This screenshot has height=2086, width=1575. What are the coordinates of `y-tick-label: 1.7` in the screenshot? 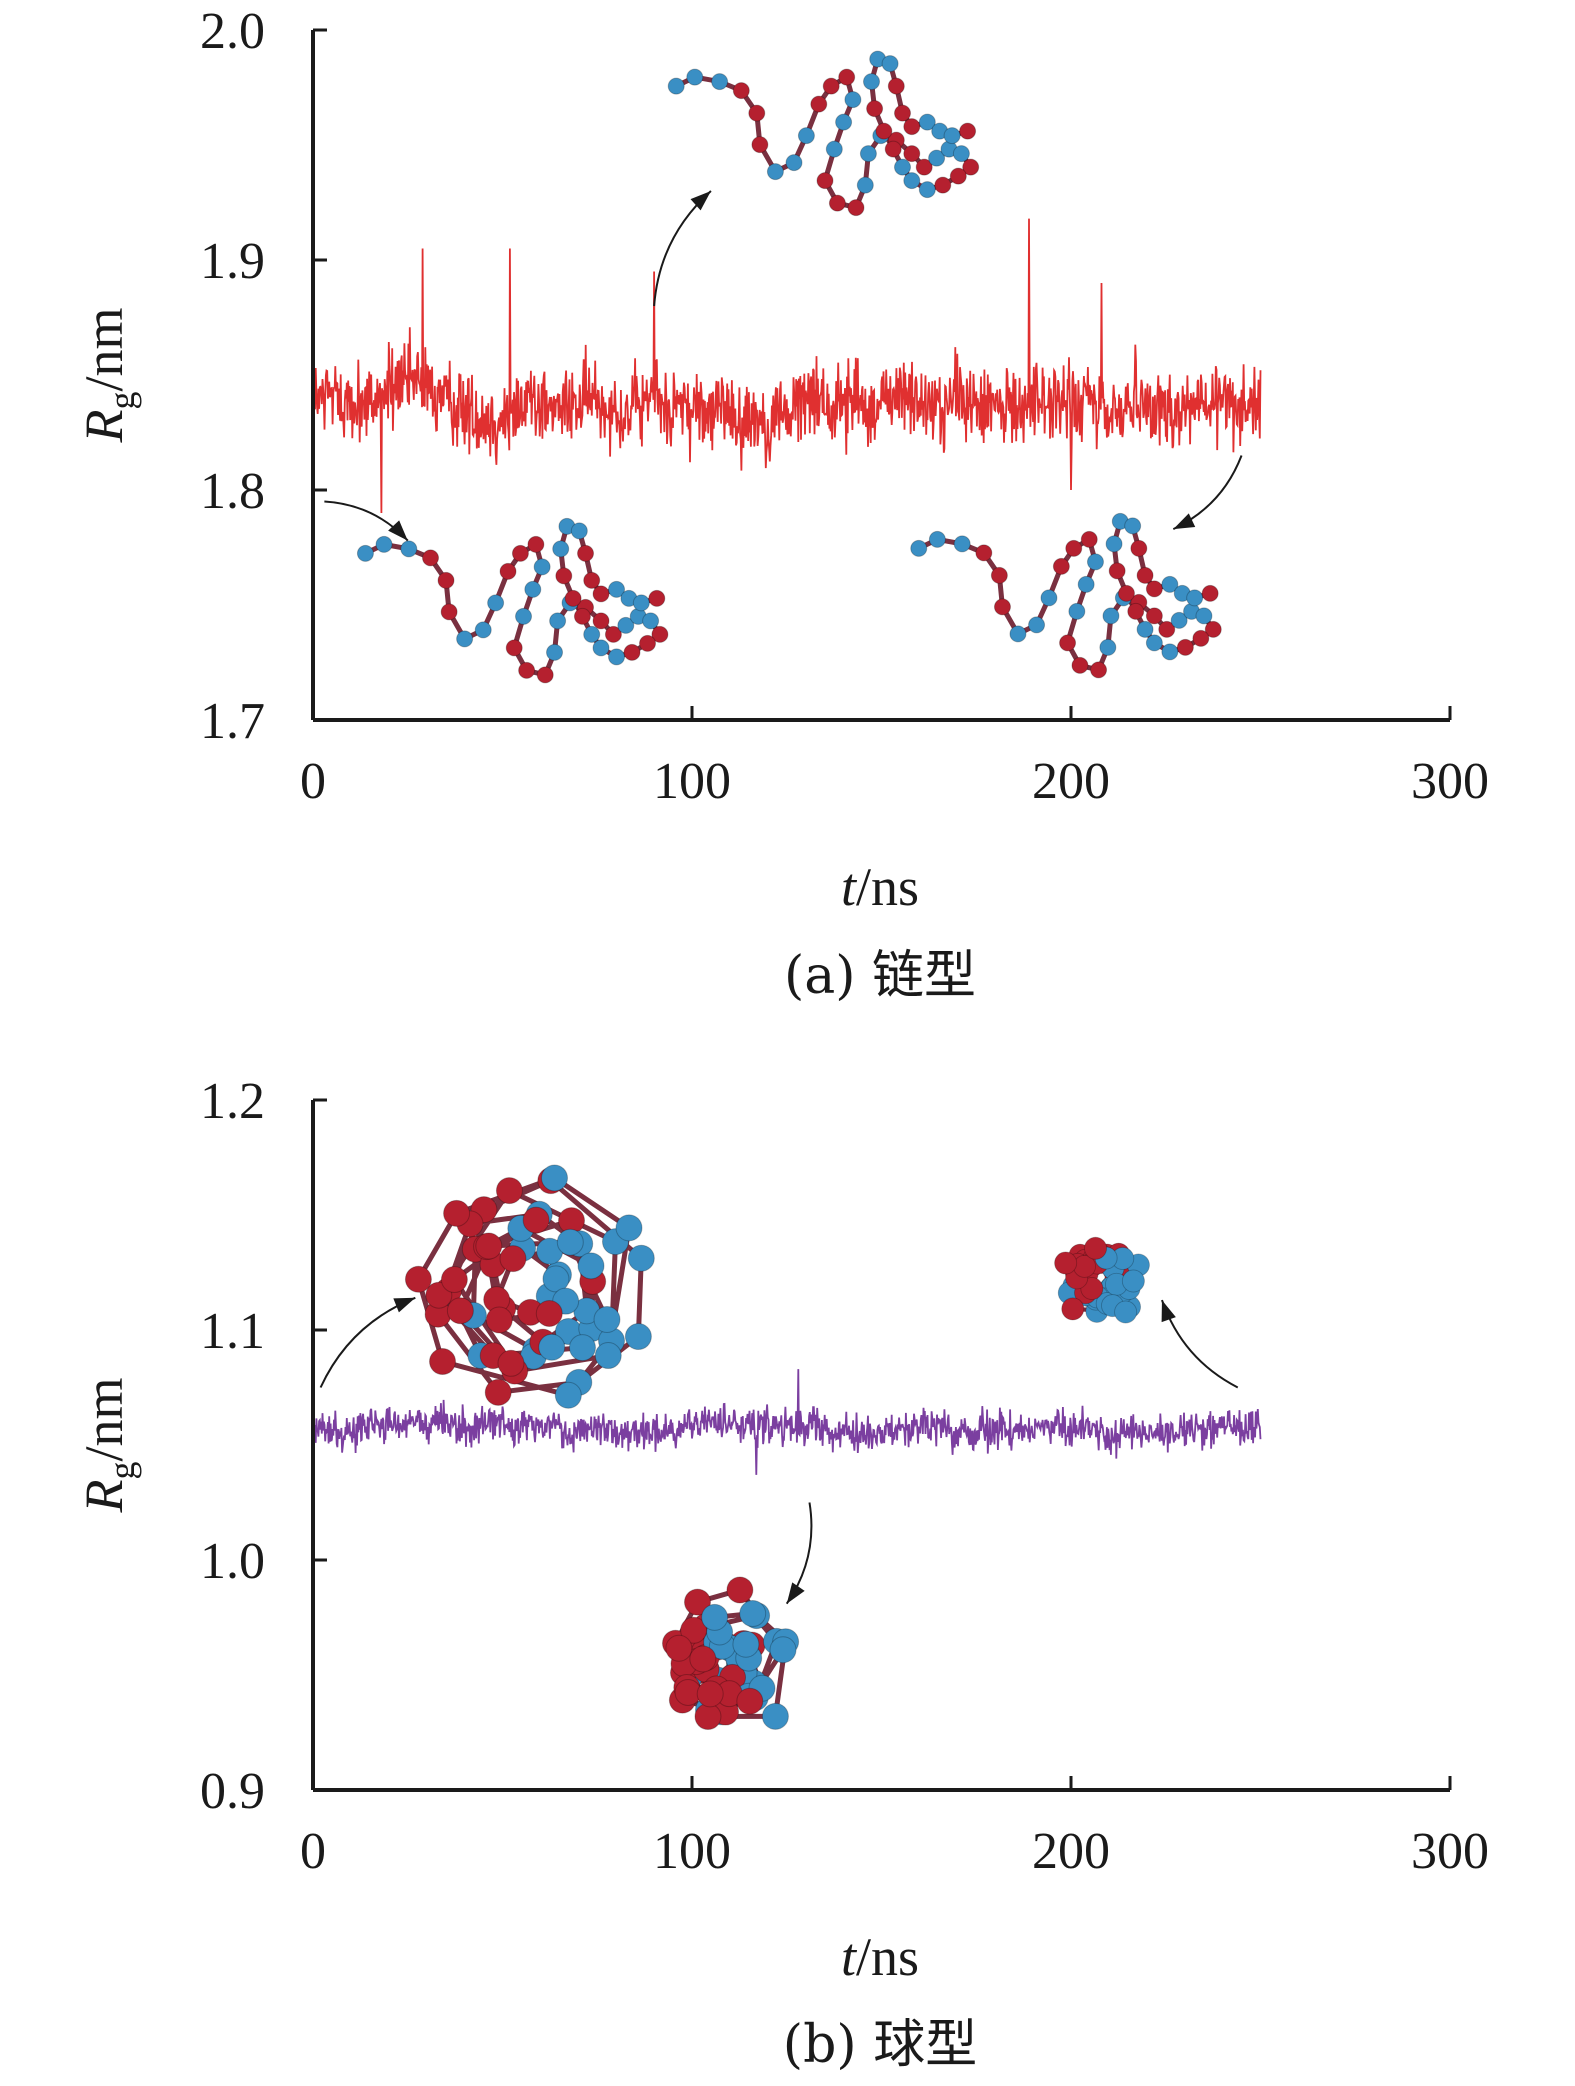 It's located at (232, 721).